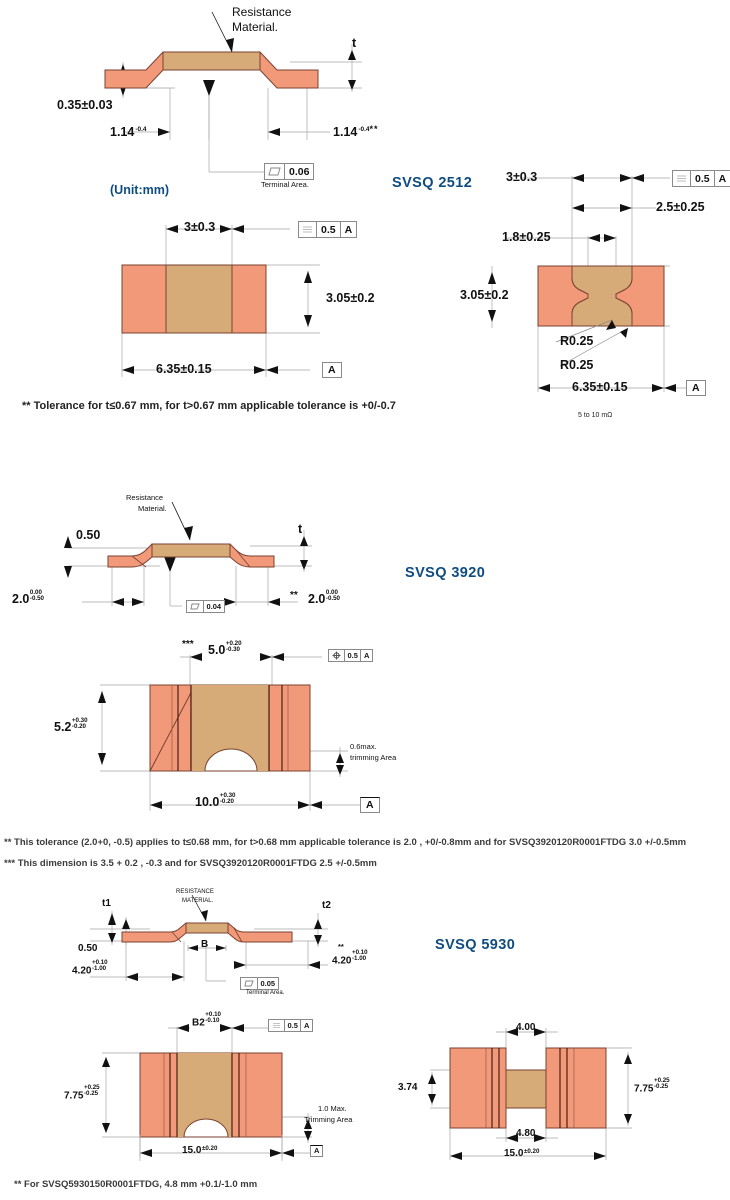 Image resolution: width=730 pixels, height=1200 pixels. What do you see at coordinates (106, 903) in the screenshot?
I see `thickness-label-t1: t1` at bounding box center [106, 903].